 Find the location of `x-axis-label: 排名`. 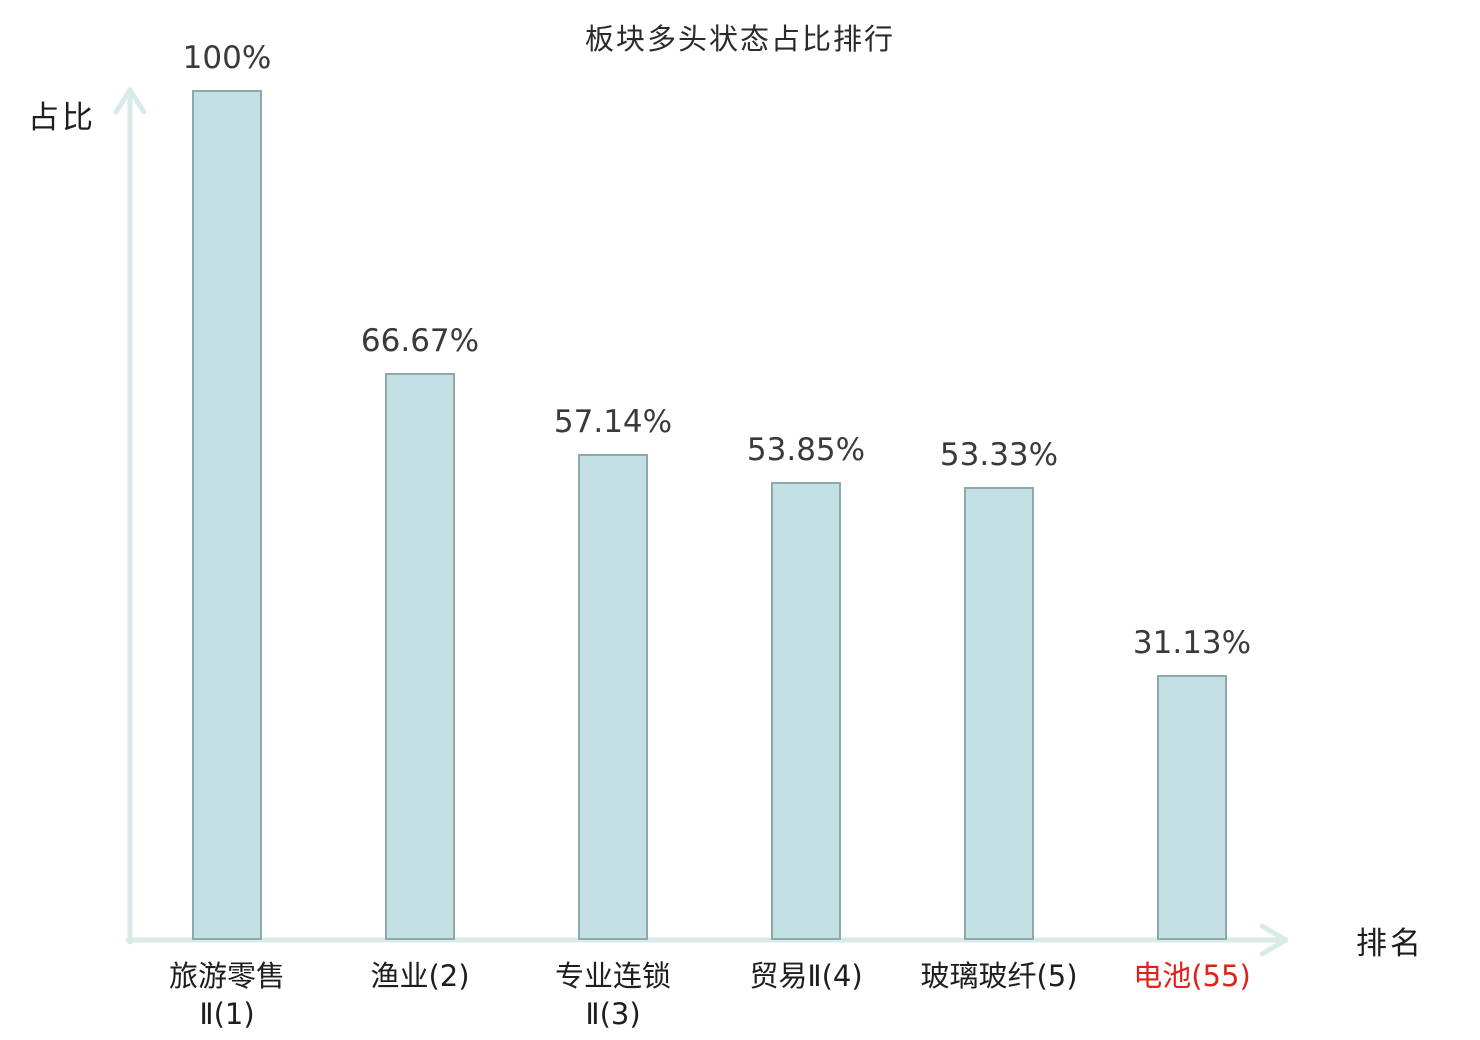

x-axis-label: 排名 is located at coordinates (1390, 944).